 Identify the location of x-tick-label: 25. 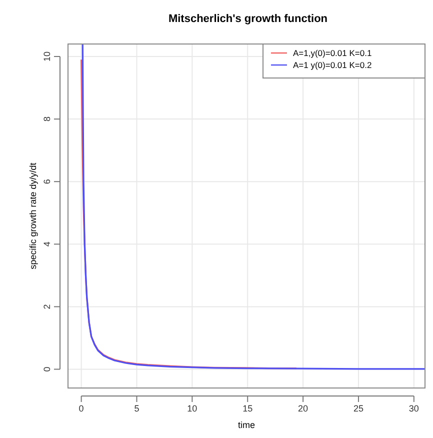
(358, 408).